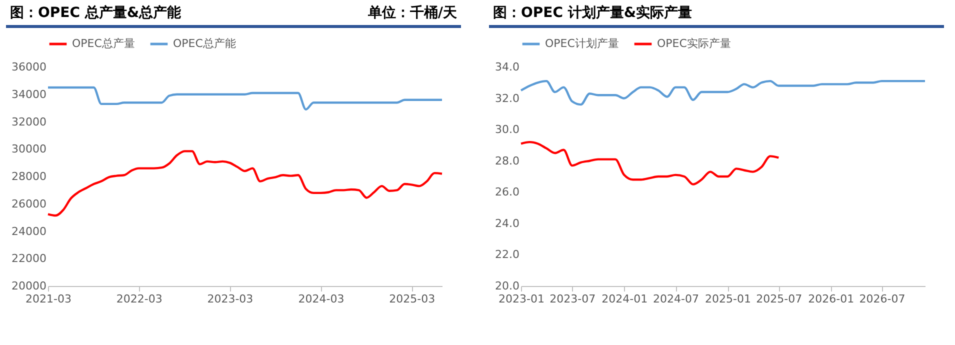  What do you see at coordinates (521, 299) in the screenshot?
I see `x-tick-label: 2023-01` at bounding box center [521, 299].